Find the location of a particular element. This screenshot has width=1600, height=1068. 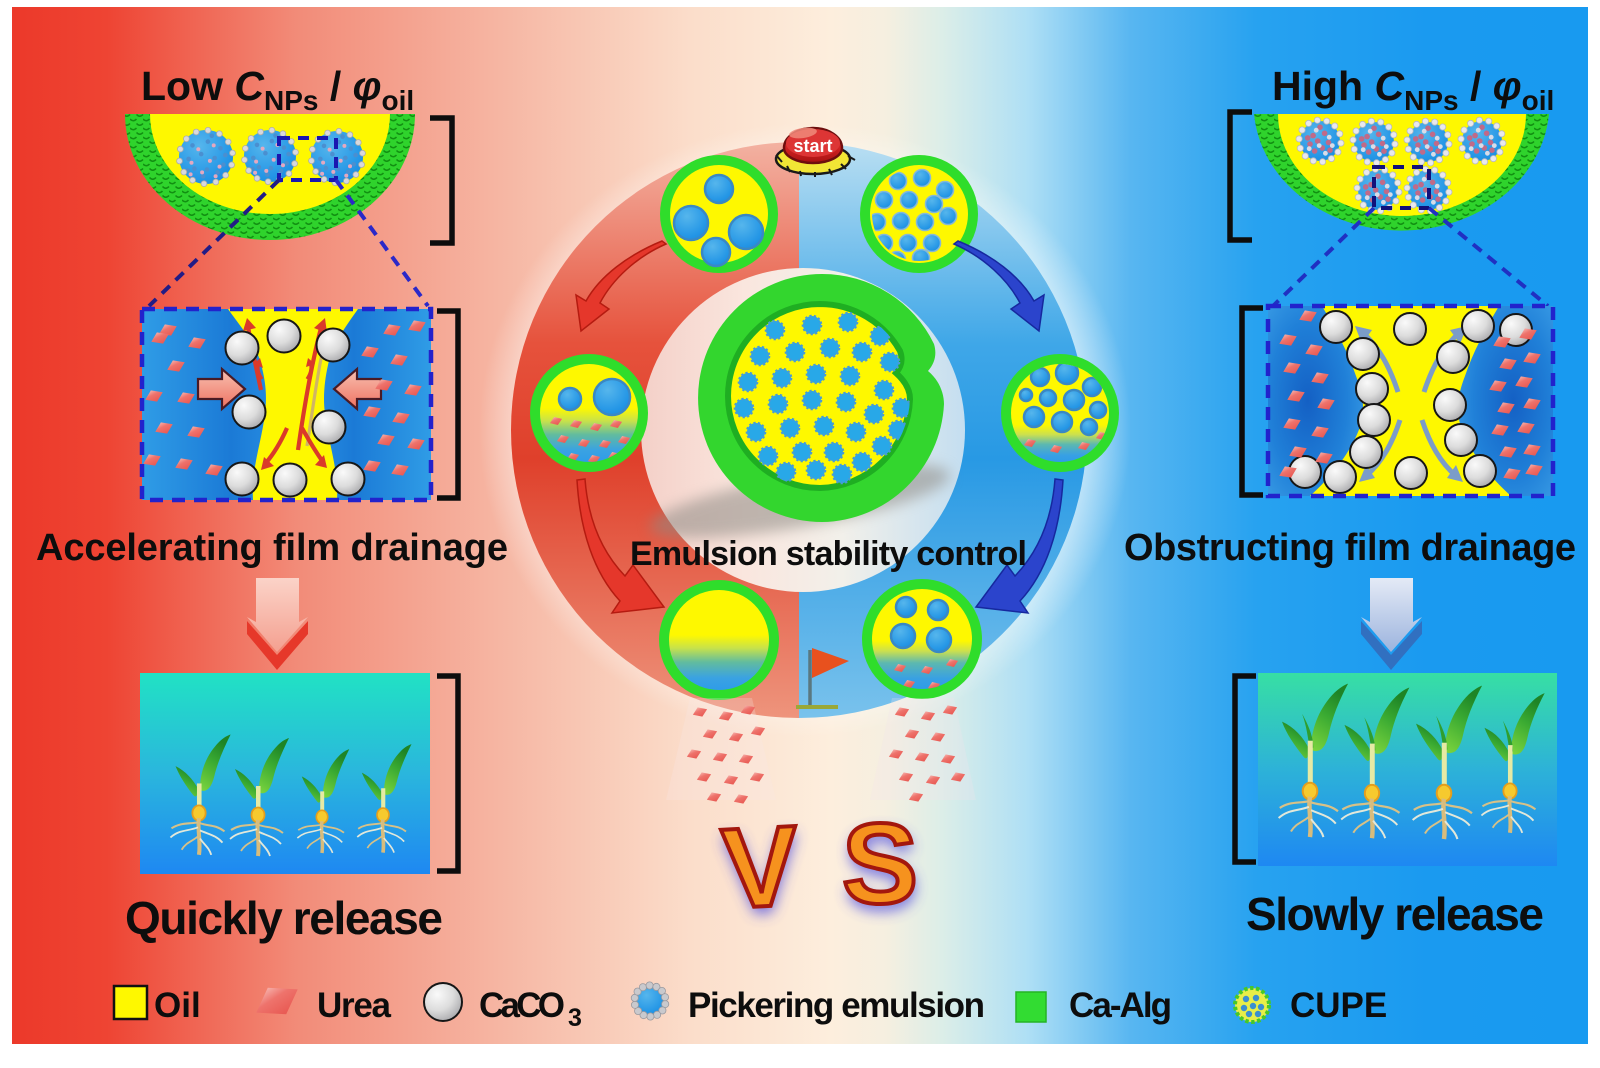

svg-text: Urea is located at coordinates (354, 1005).